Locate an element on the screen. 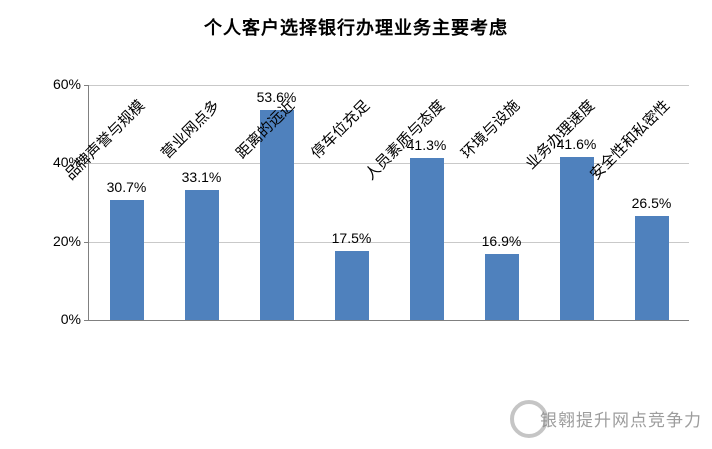 The width and height of the screenshot is (712, 449). bar-value-label: 53.6% is located at coordinates (276, 97).